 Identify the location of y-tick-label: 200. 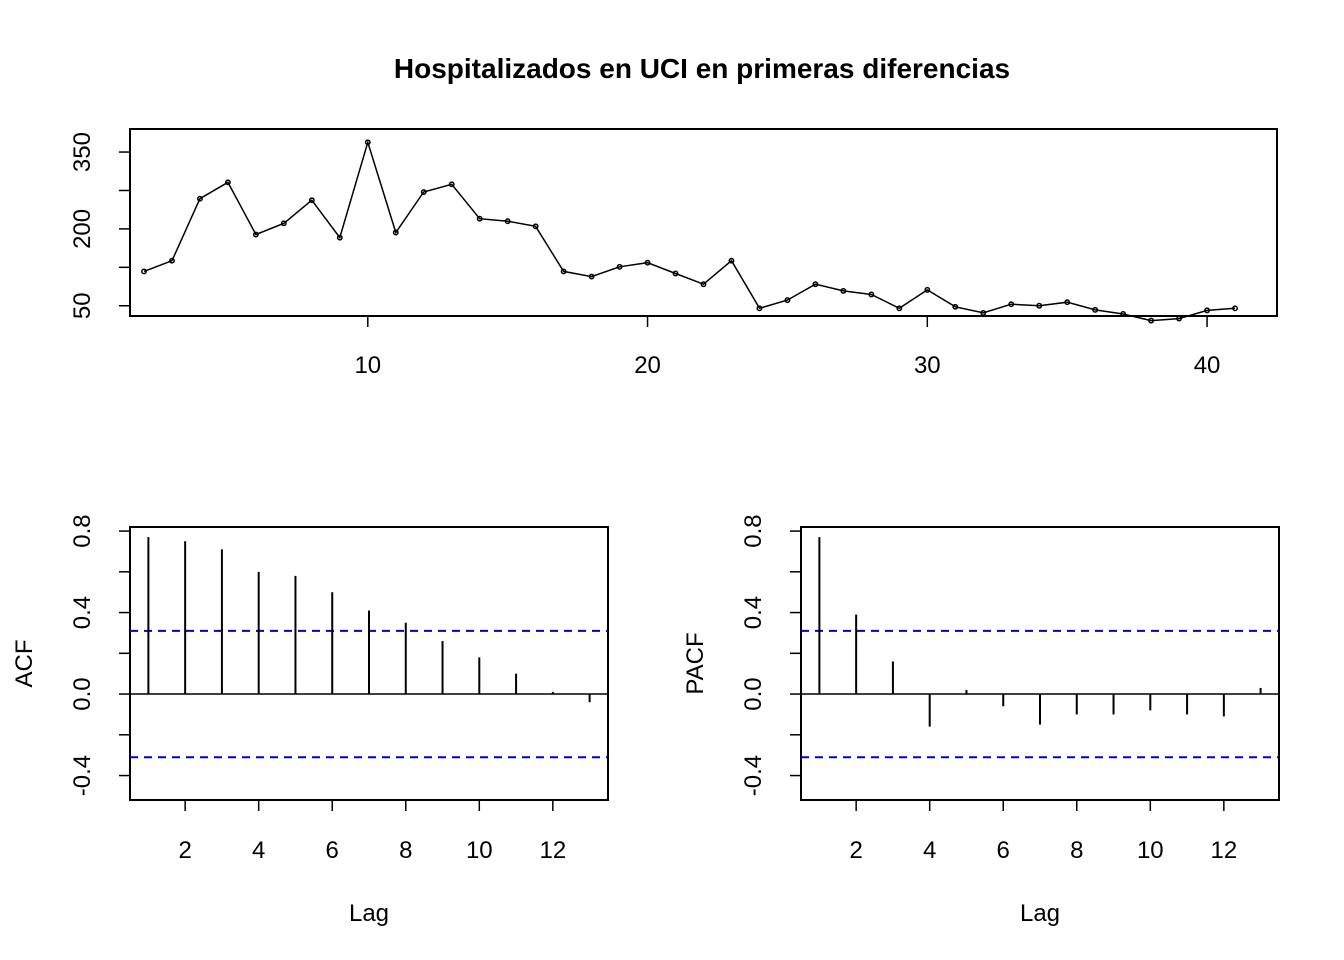
(82, 229).